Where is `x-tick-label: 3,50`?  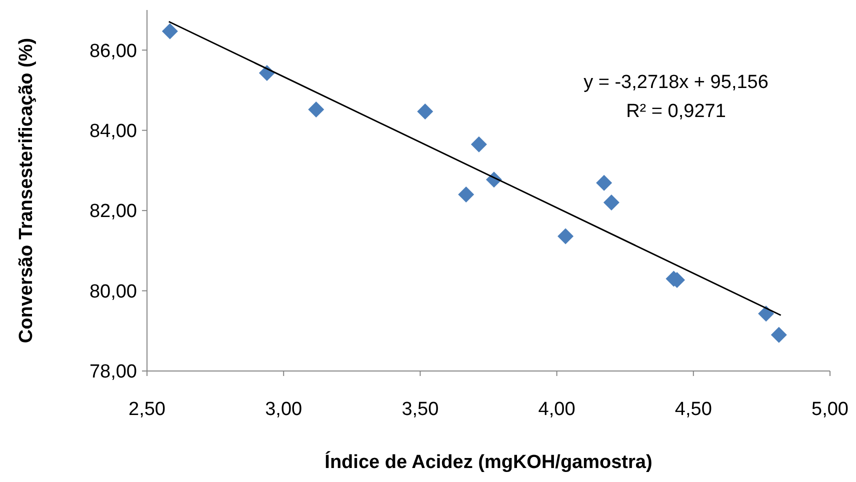 x-tick-label: 3,50 is located at coordinates (420, 409).